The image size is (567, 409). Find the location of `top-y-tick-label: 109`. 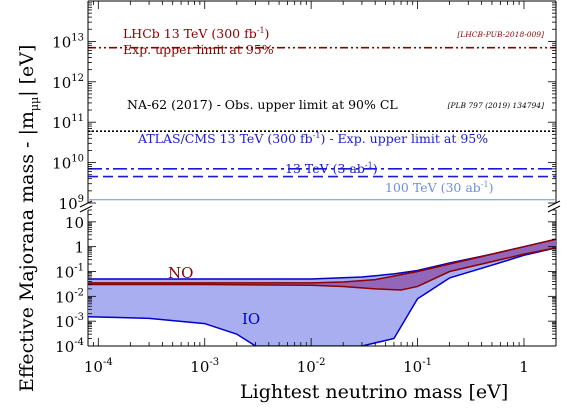

top-y-tick-label: 109 is located at coordinates (71, 203).